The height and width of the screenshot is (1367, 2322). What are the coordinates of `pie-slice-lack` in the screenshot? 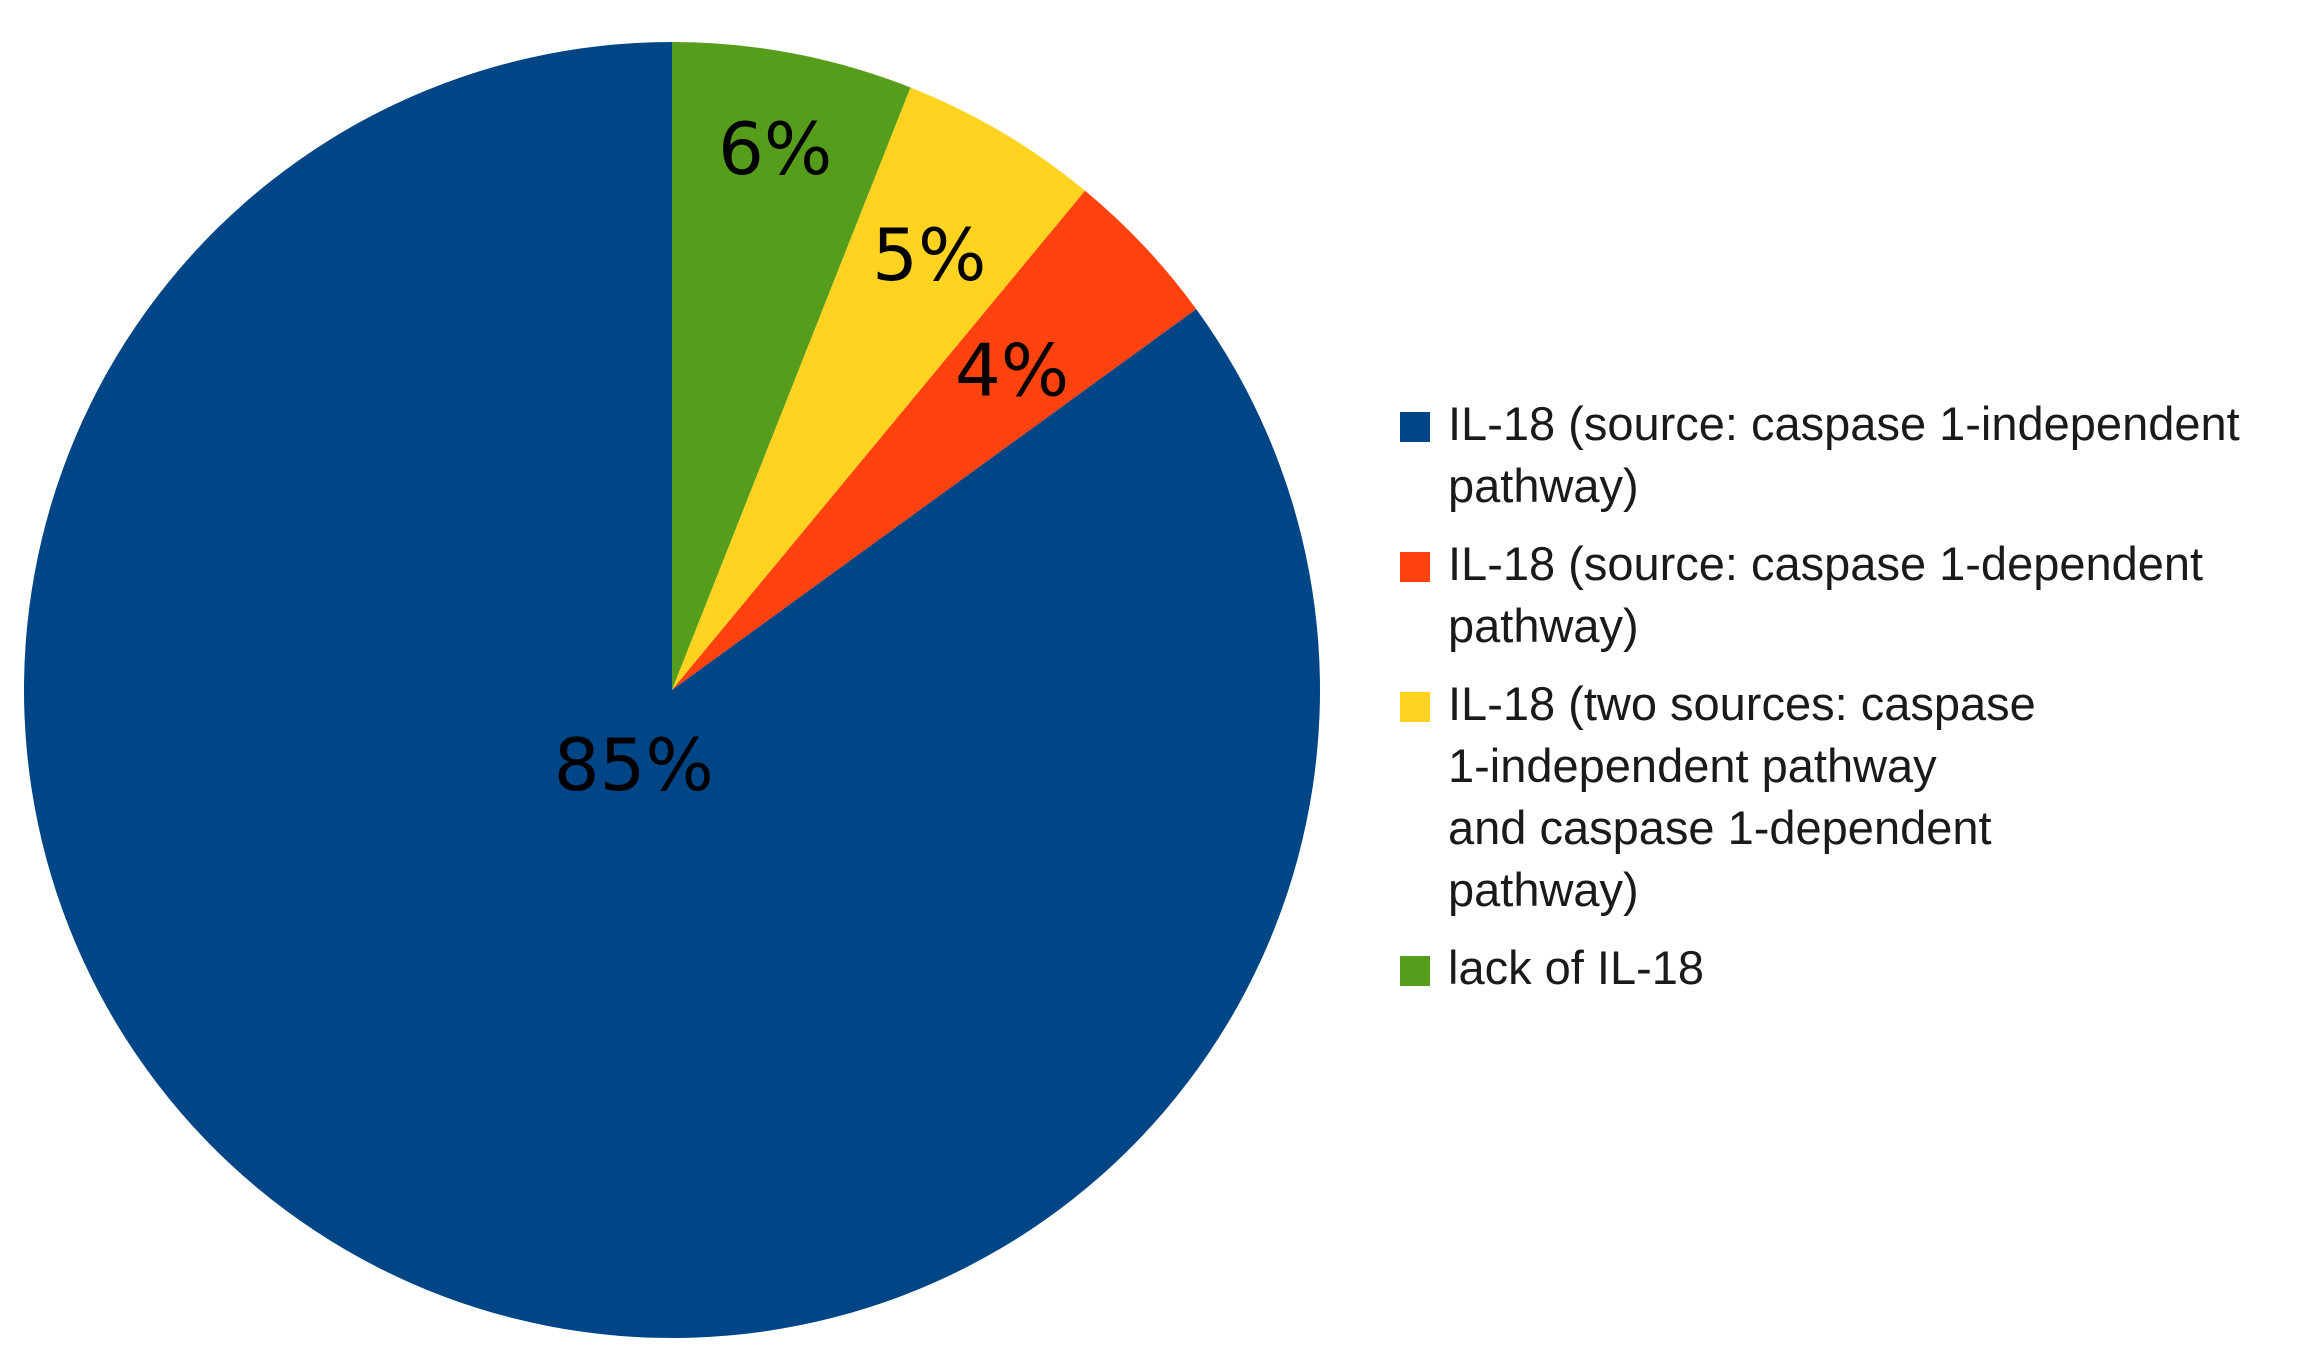 It's located at (791, 366).